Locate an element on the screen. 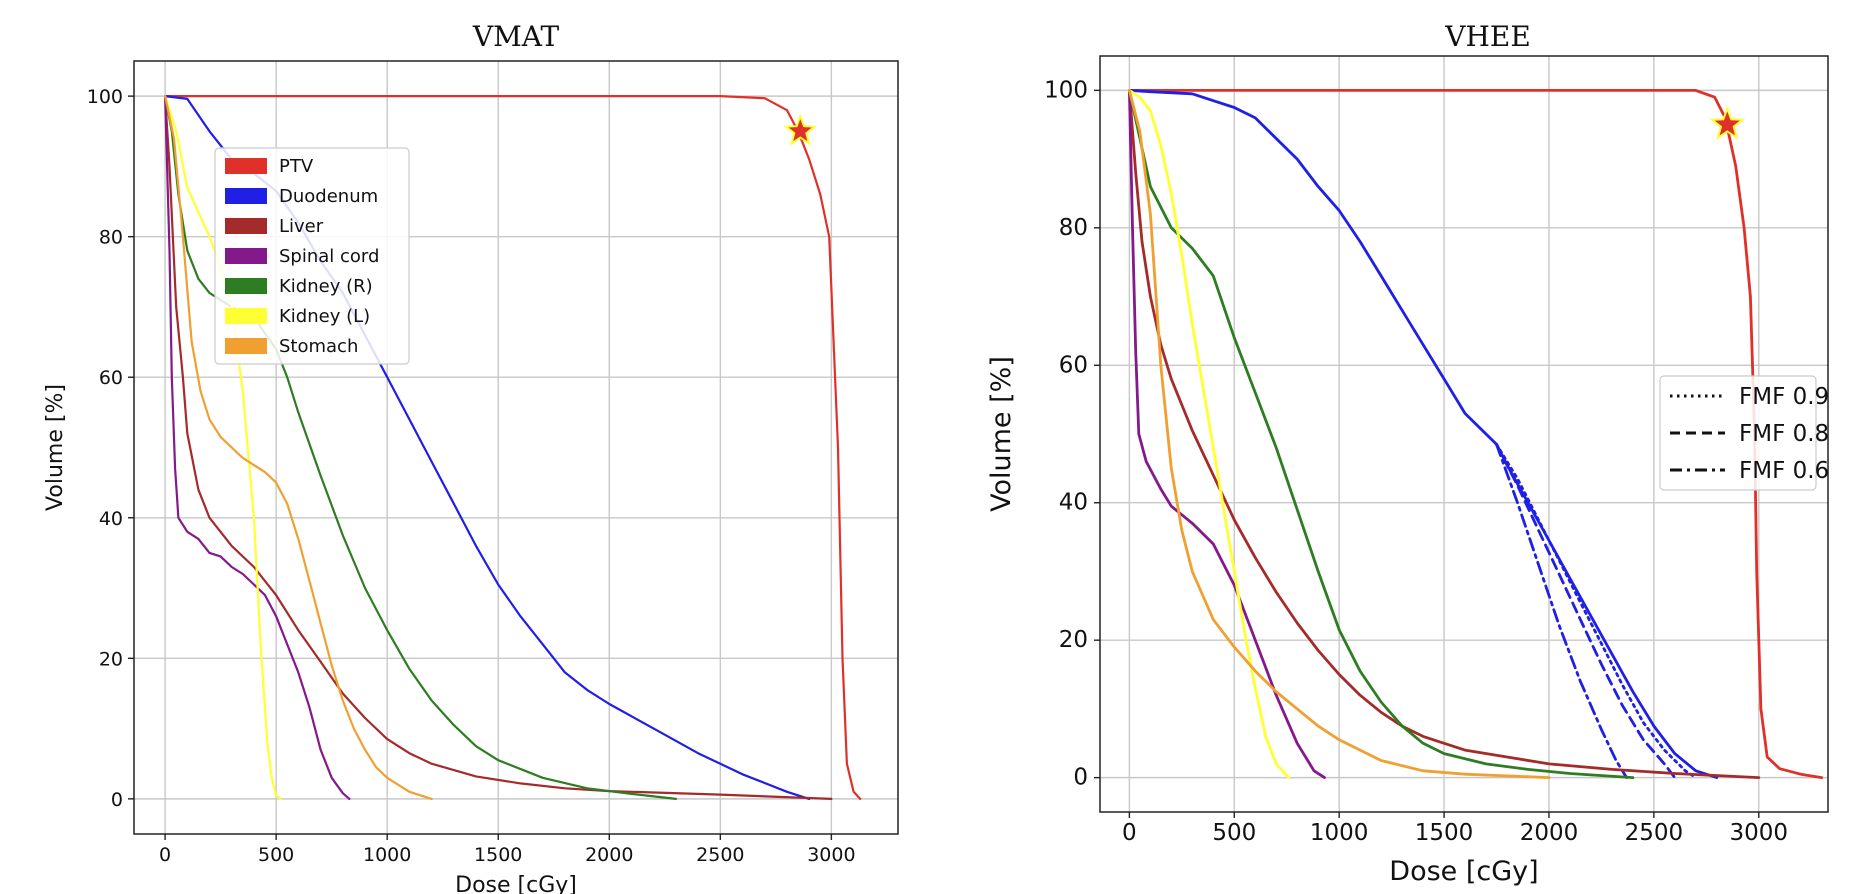 This screenshot has width=1874, height=894. legend-label: FMF 0.9 is located at coordinates (1784, 397).